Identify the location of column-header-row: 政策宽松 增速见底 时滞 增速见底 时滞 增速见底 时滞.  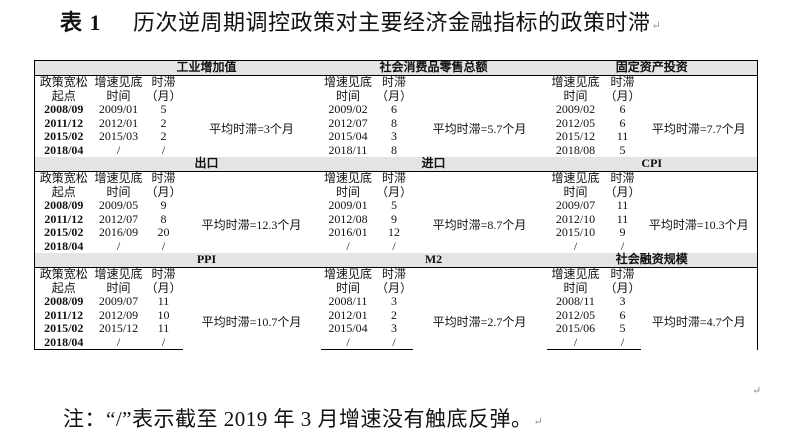
(396, 274).